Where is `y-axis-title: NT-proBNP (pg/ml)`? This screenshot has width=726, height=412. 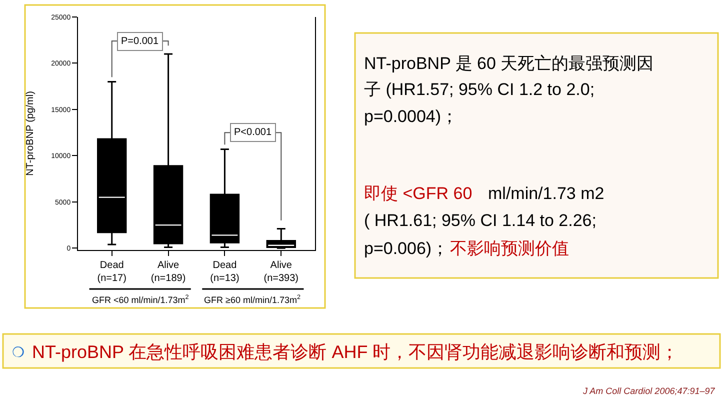 y-axis-title: NT-proBNP (pg/ml) is located at coordinates (30, 133).